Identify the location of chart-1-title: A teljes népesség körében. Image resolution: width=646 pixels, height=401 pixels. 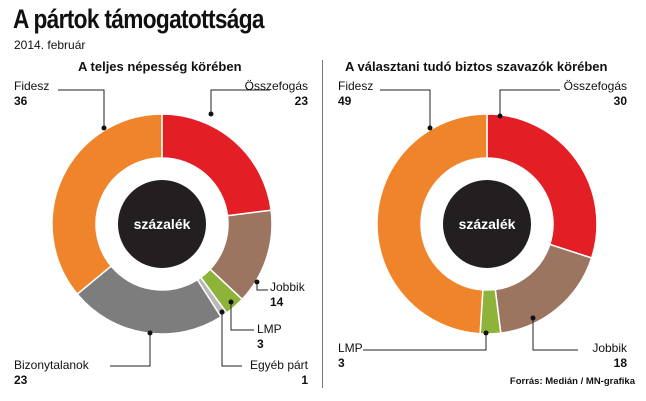
(160, 66).